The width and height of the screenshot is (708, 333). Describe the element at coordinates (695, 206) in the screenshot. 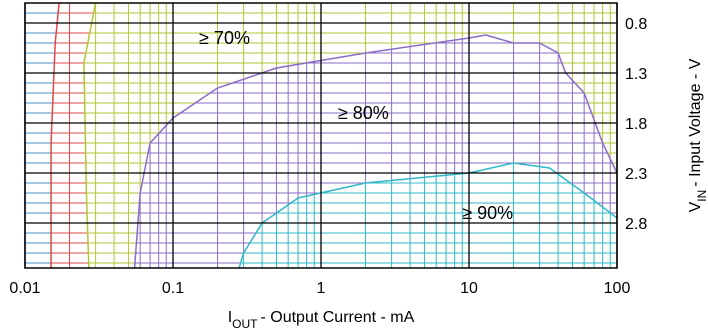

I see `label-main: V` at that location.